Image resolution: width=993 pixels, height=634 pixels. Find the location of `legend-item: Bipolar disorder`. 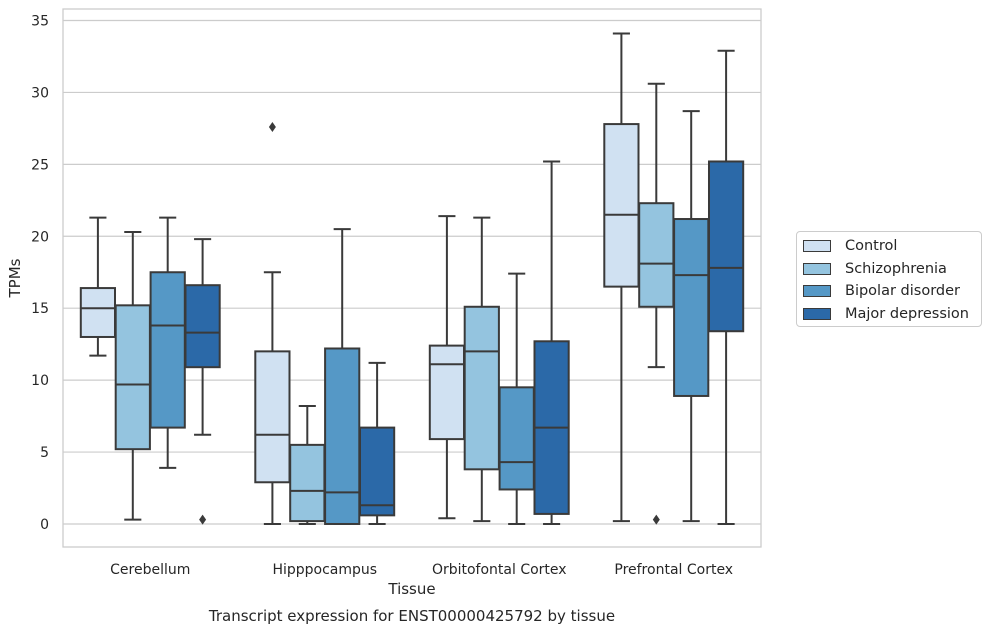

legend-item: Bipolar disorder is located at coordinates (892, 291).